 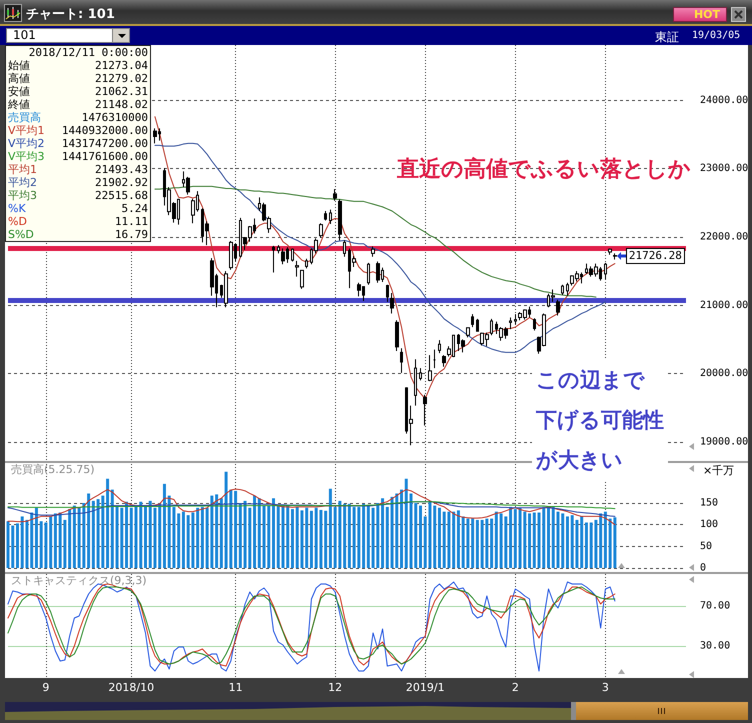 I want to click on combo-box: 101, so click(x=68, y=35).